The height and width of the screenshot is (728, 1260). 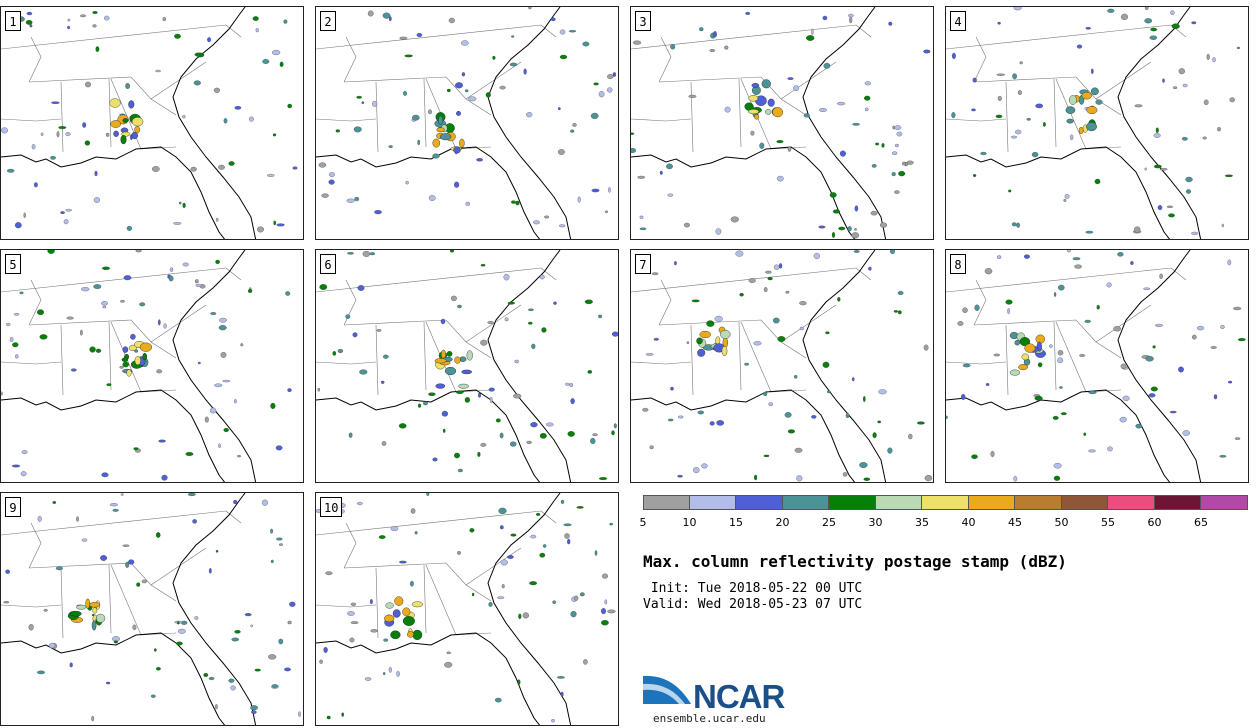 I want to click on member-number: 6, so click(x=328, y=264).